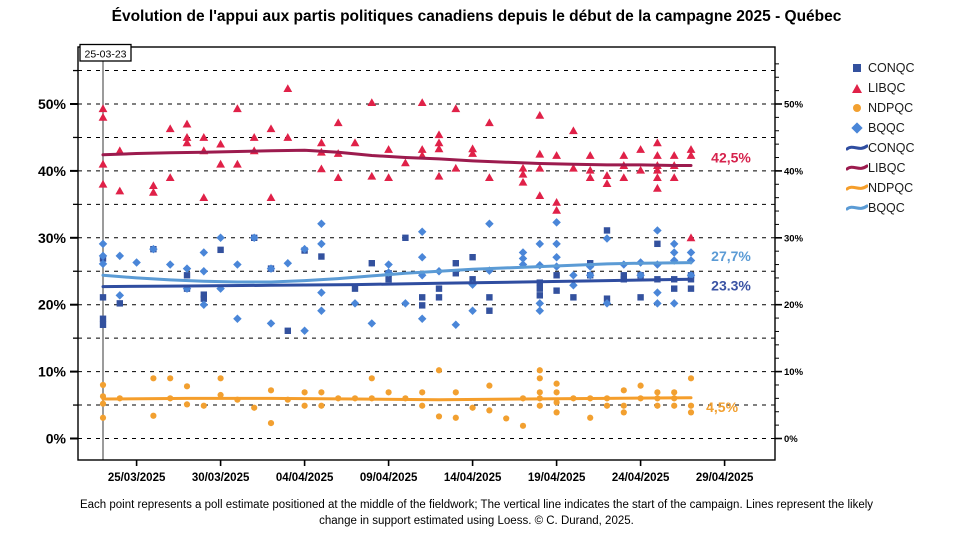 This screenshot has height=539, width=953. What do you see at coordinates (722, 407) in the screenshot?
I see `value-label: 4,5%` at bounding box center [722, 407].